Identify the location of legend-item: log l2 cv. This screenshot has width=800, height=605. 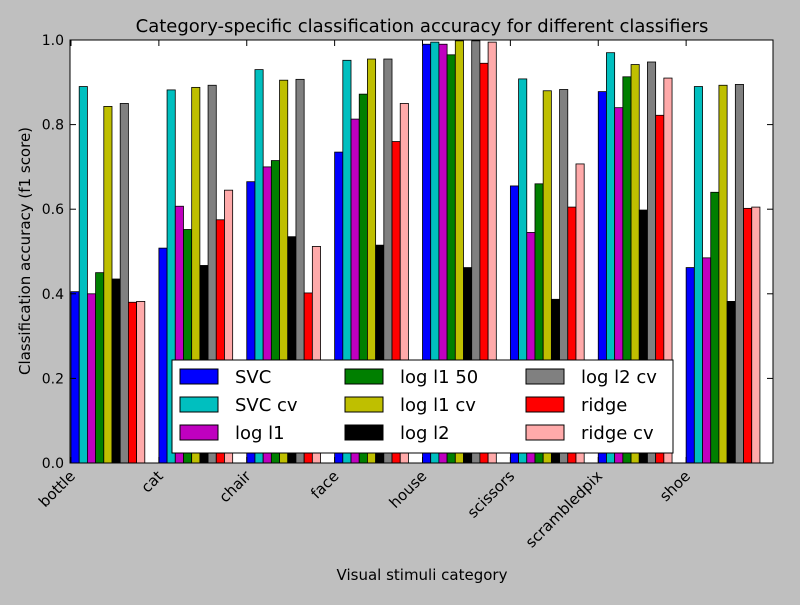
(591, 377).